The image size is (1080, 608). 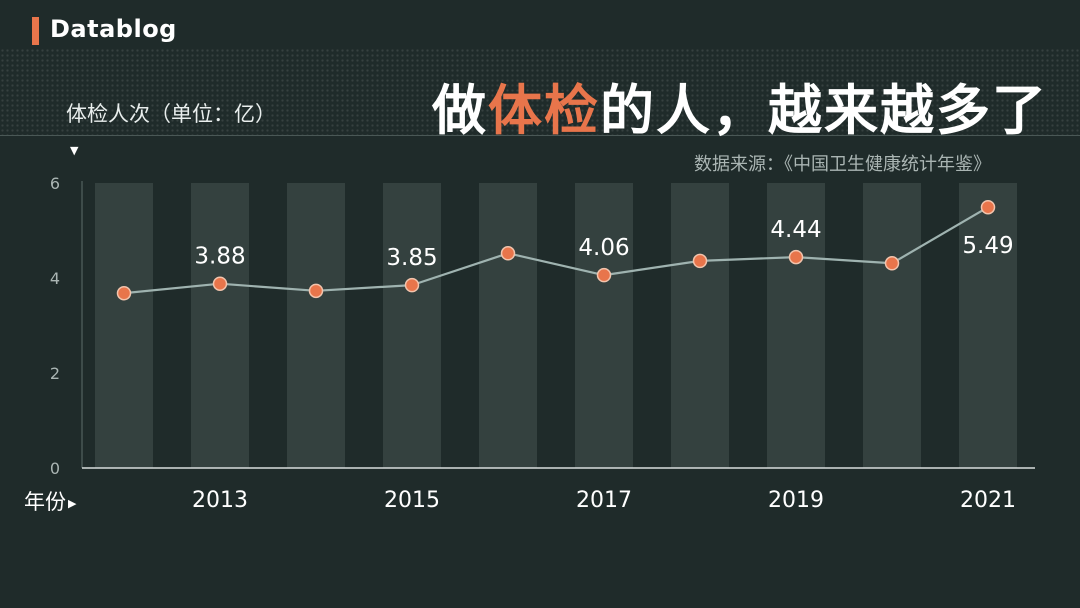 I want to click on headline-highlight: 体检, so click(x=544, y=110).